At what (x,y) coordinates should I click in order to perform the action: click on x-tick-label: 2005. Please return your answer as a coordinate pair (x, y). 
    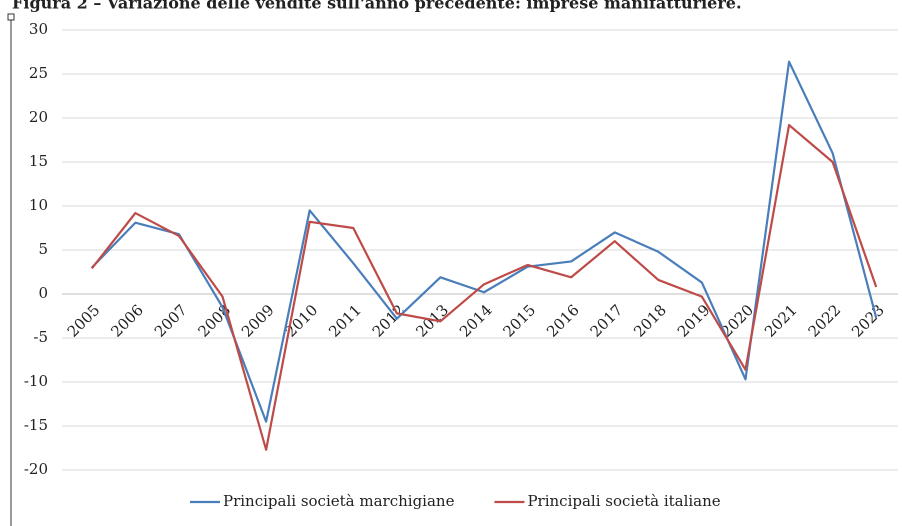
    Looking at the image, I should click on (84, 321).